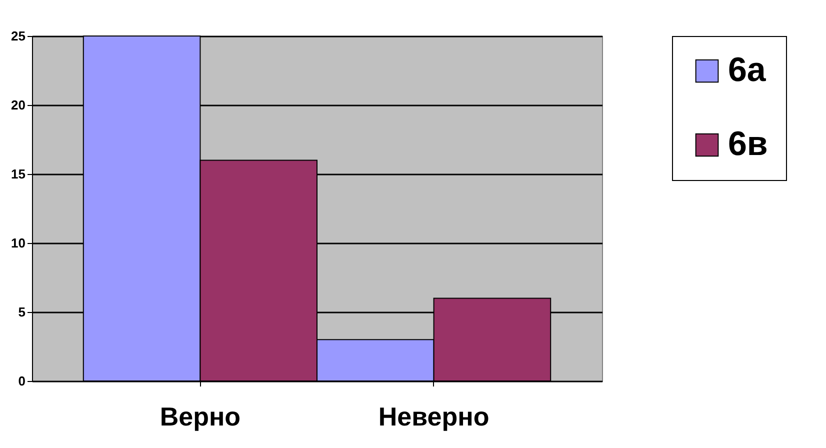 The image size is (826, 448). Describe the element at coordinates (200, 417) in the screenshot. I see `x-tick-label: Верно` at that location.